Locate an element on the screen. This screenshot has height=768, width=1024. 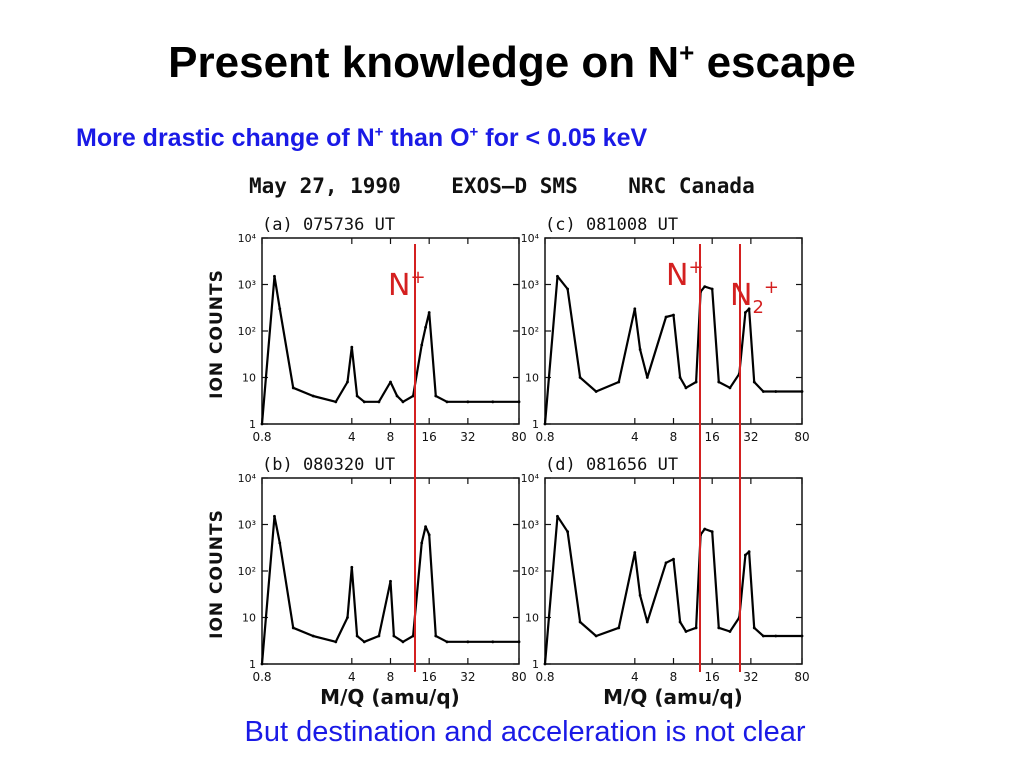
xlabel-right: M/Q (amu/q) is located at coordinates (673, 697).